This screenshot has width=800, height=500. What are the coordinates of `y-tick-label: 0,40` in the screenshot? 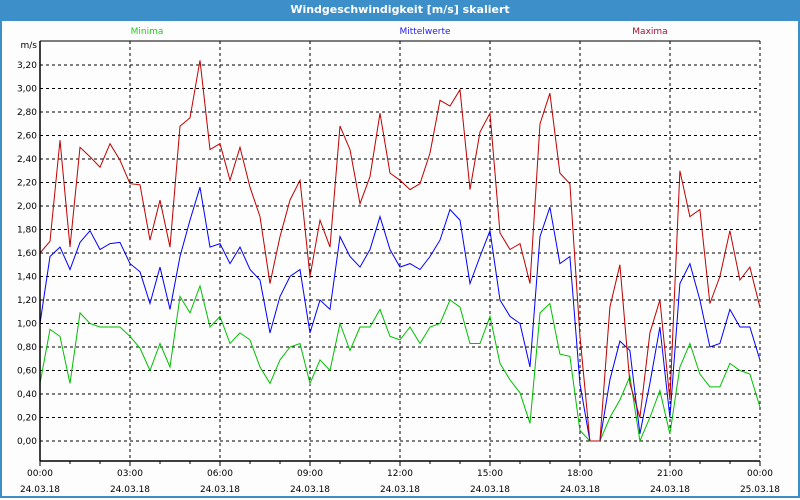 It's located at (27, 395).